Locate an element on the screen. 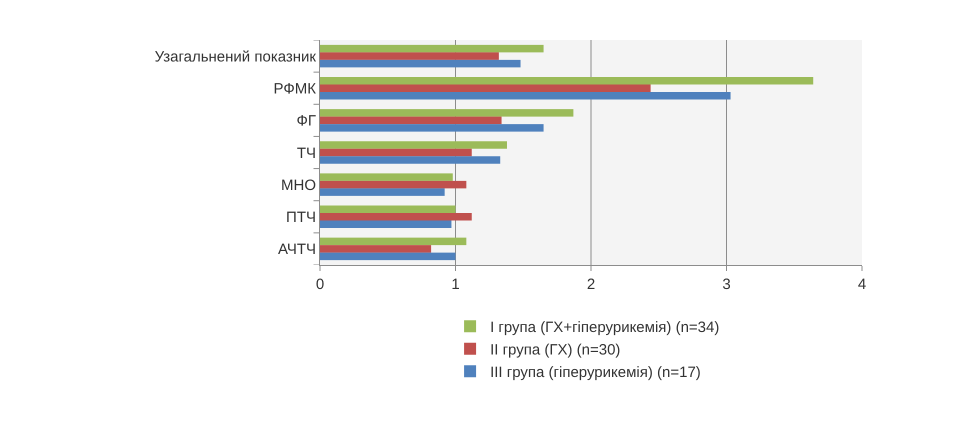  y-tick-label: ФГ is located at coordinates (306, 121).